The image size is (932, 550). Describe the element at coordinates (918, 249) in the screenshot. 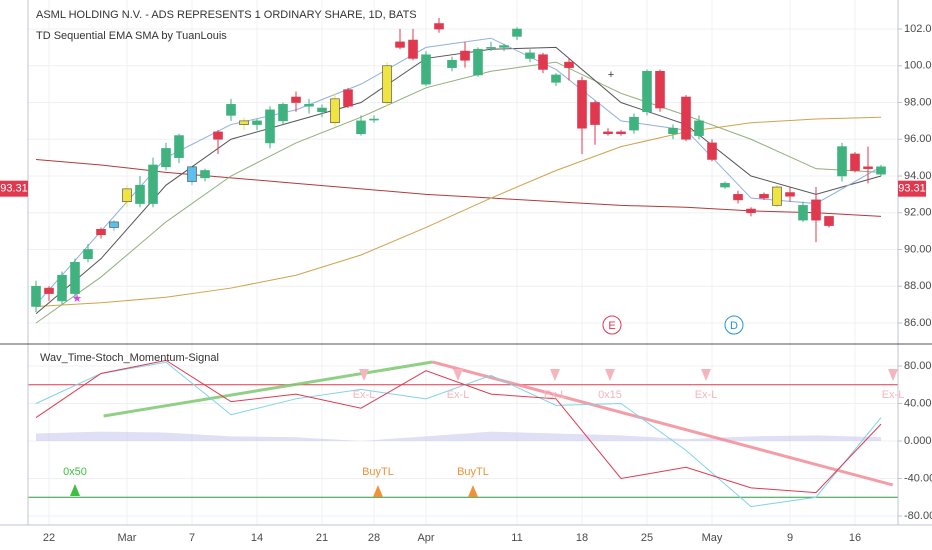

I see `y-tick-label: 90.00` at that location.